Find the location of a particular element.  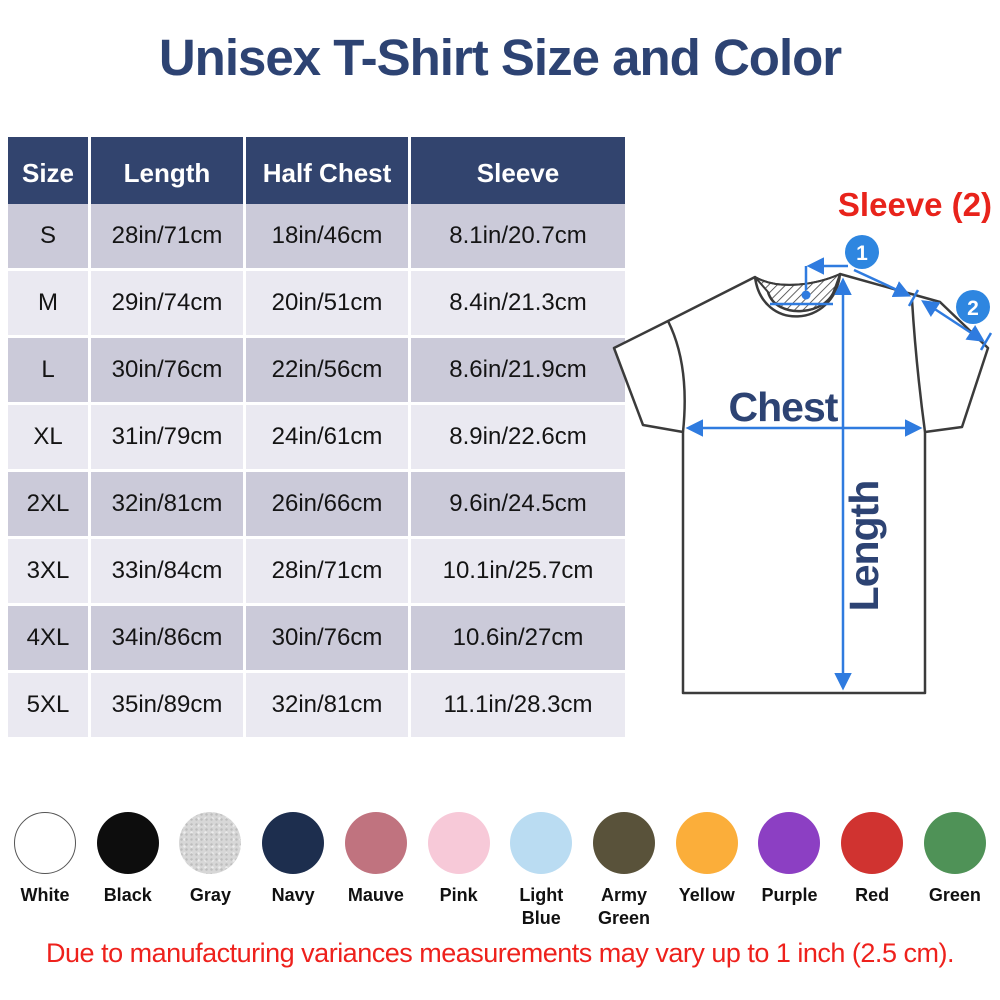

table-cell-2xl-half_chest: 26in/66cm is located at coordinates (327, 504).